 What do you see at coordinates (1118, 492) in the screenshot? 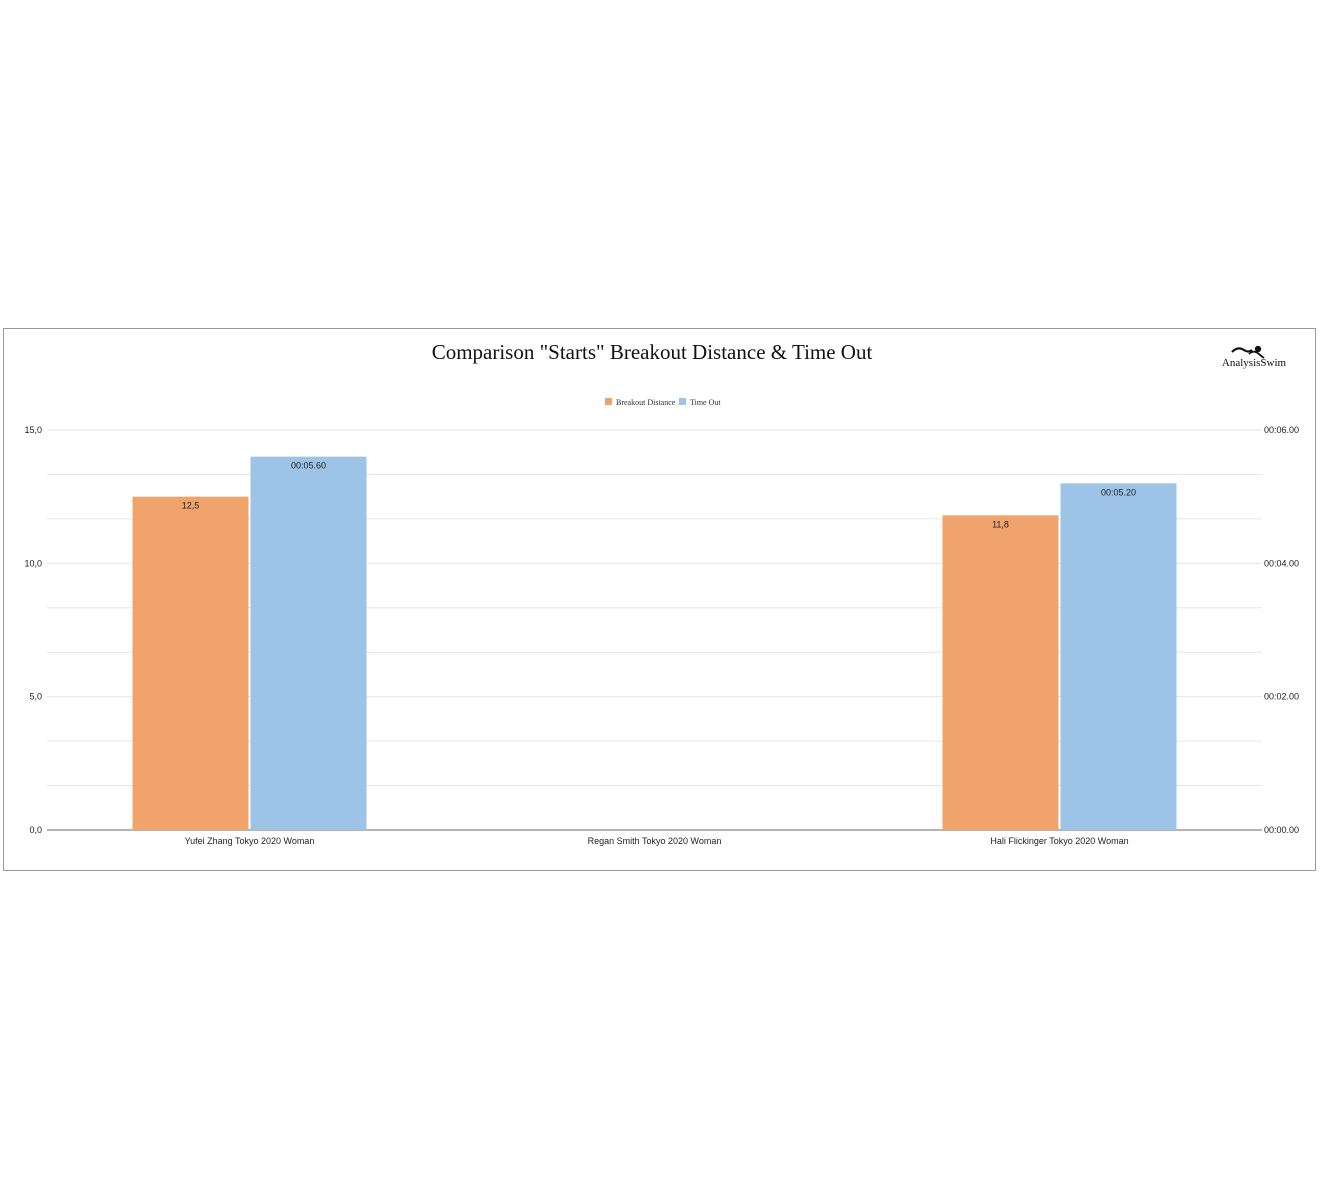
I see `data-label: 00:05.20` at bounding box center [1118, 492].